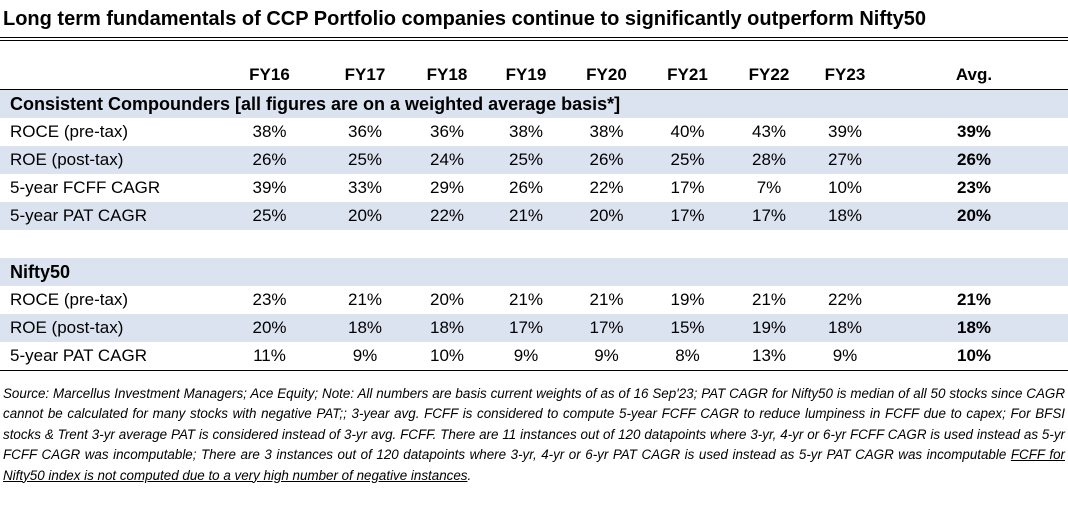 The height and width of the screenshot is (510, 1068). Describe the element at coordinates (447, 187) in the screenshot. I see `cell: 29%` at that location.